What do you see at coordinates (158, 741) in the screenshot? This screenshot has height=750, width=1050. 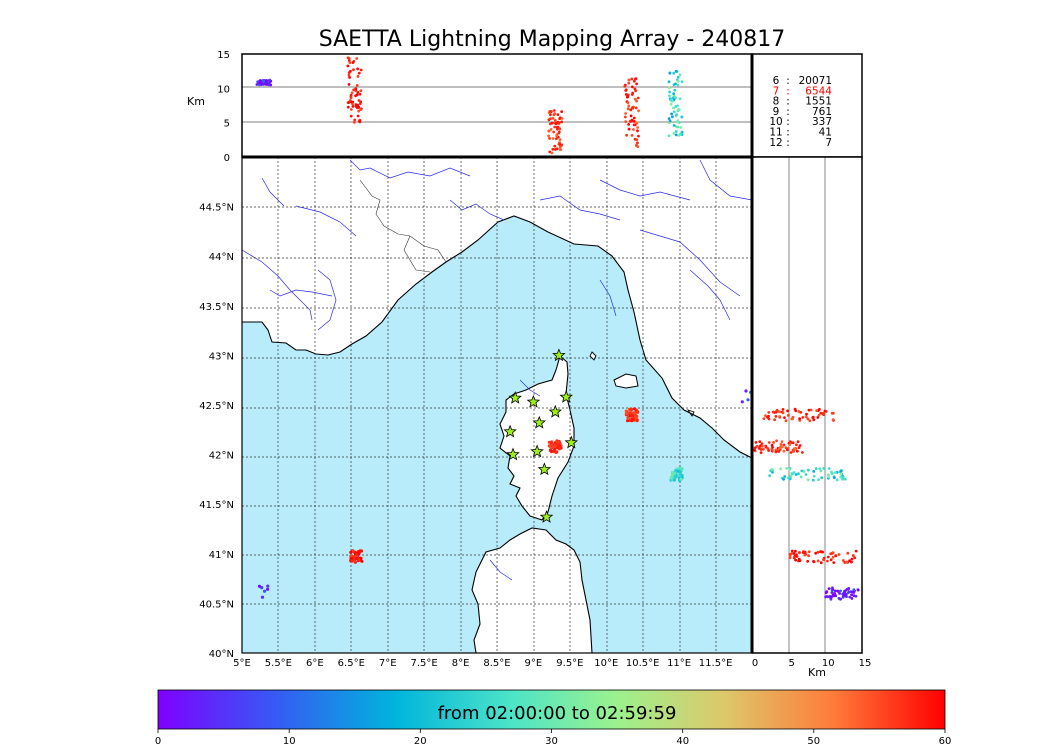 I see `colorbar-tick-label: 0` at bounding box center [158, 741].